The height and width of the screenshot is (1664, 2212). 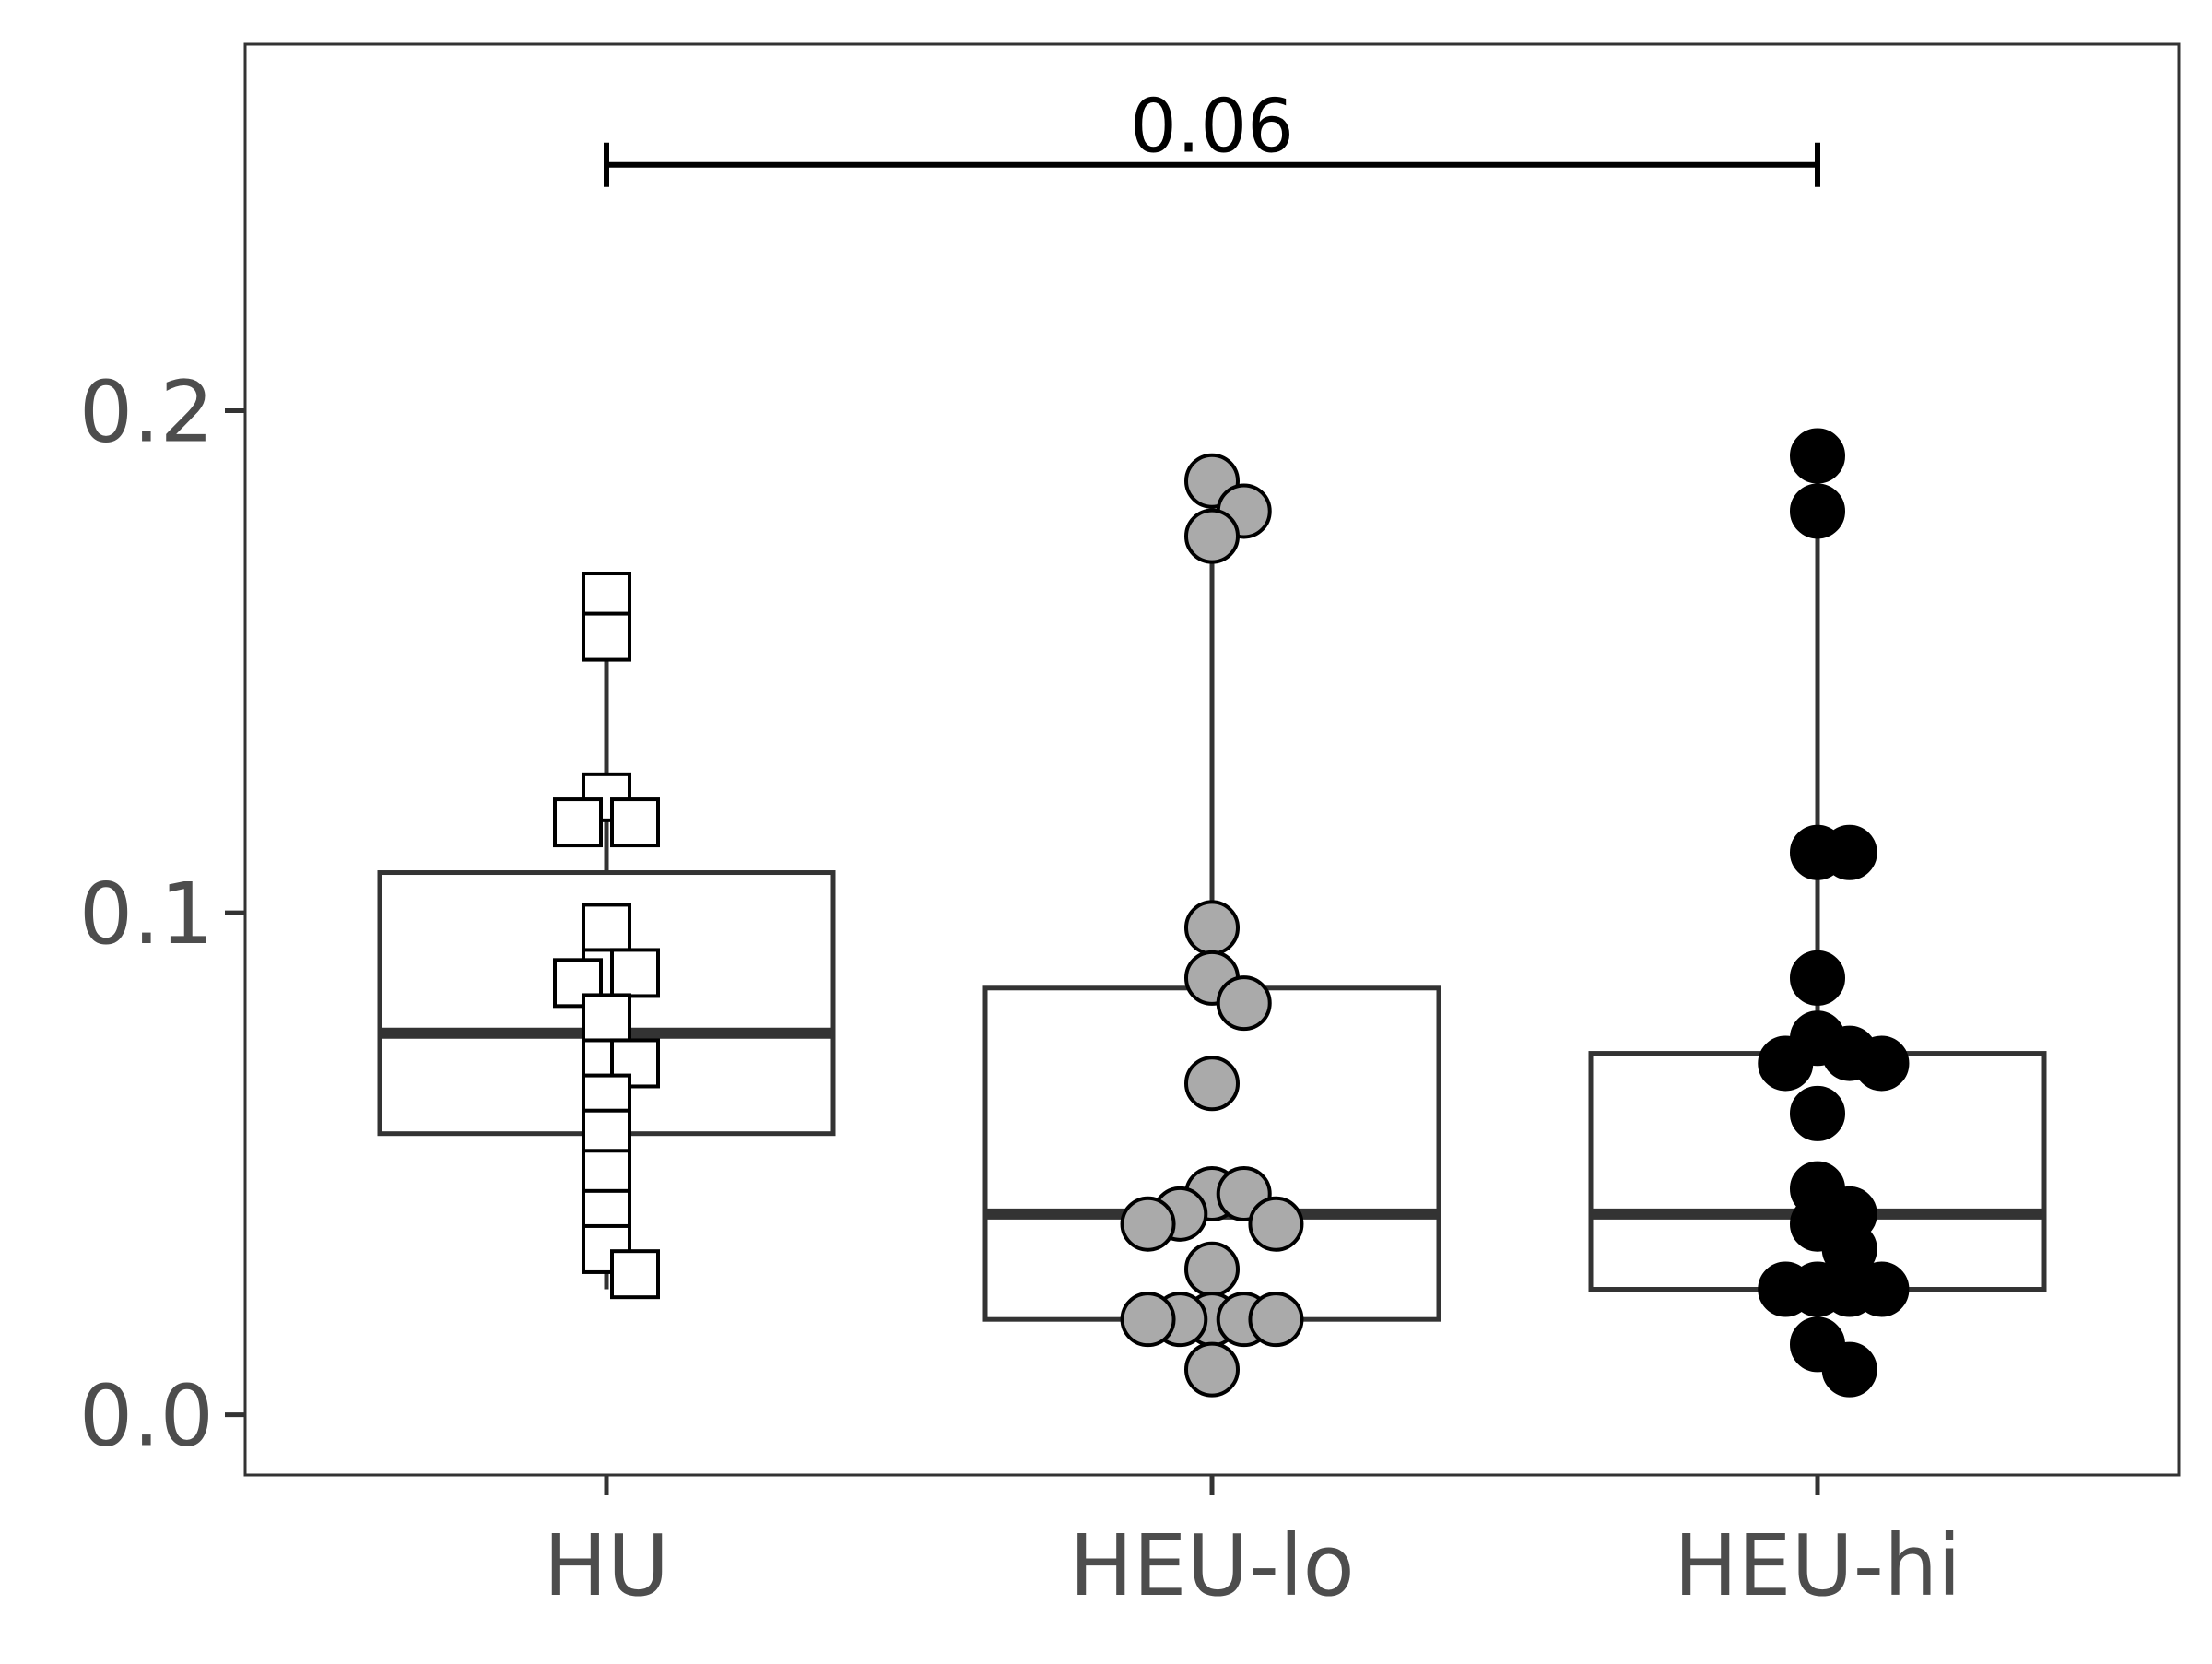 I want to click on x-tick-label: HU, so click(x=607, y=1565).